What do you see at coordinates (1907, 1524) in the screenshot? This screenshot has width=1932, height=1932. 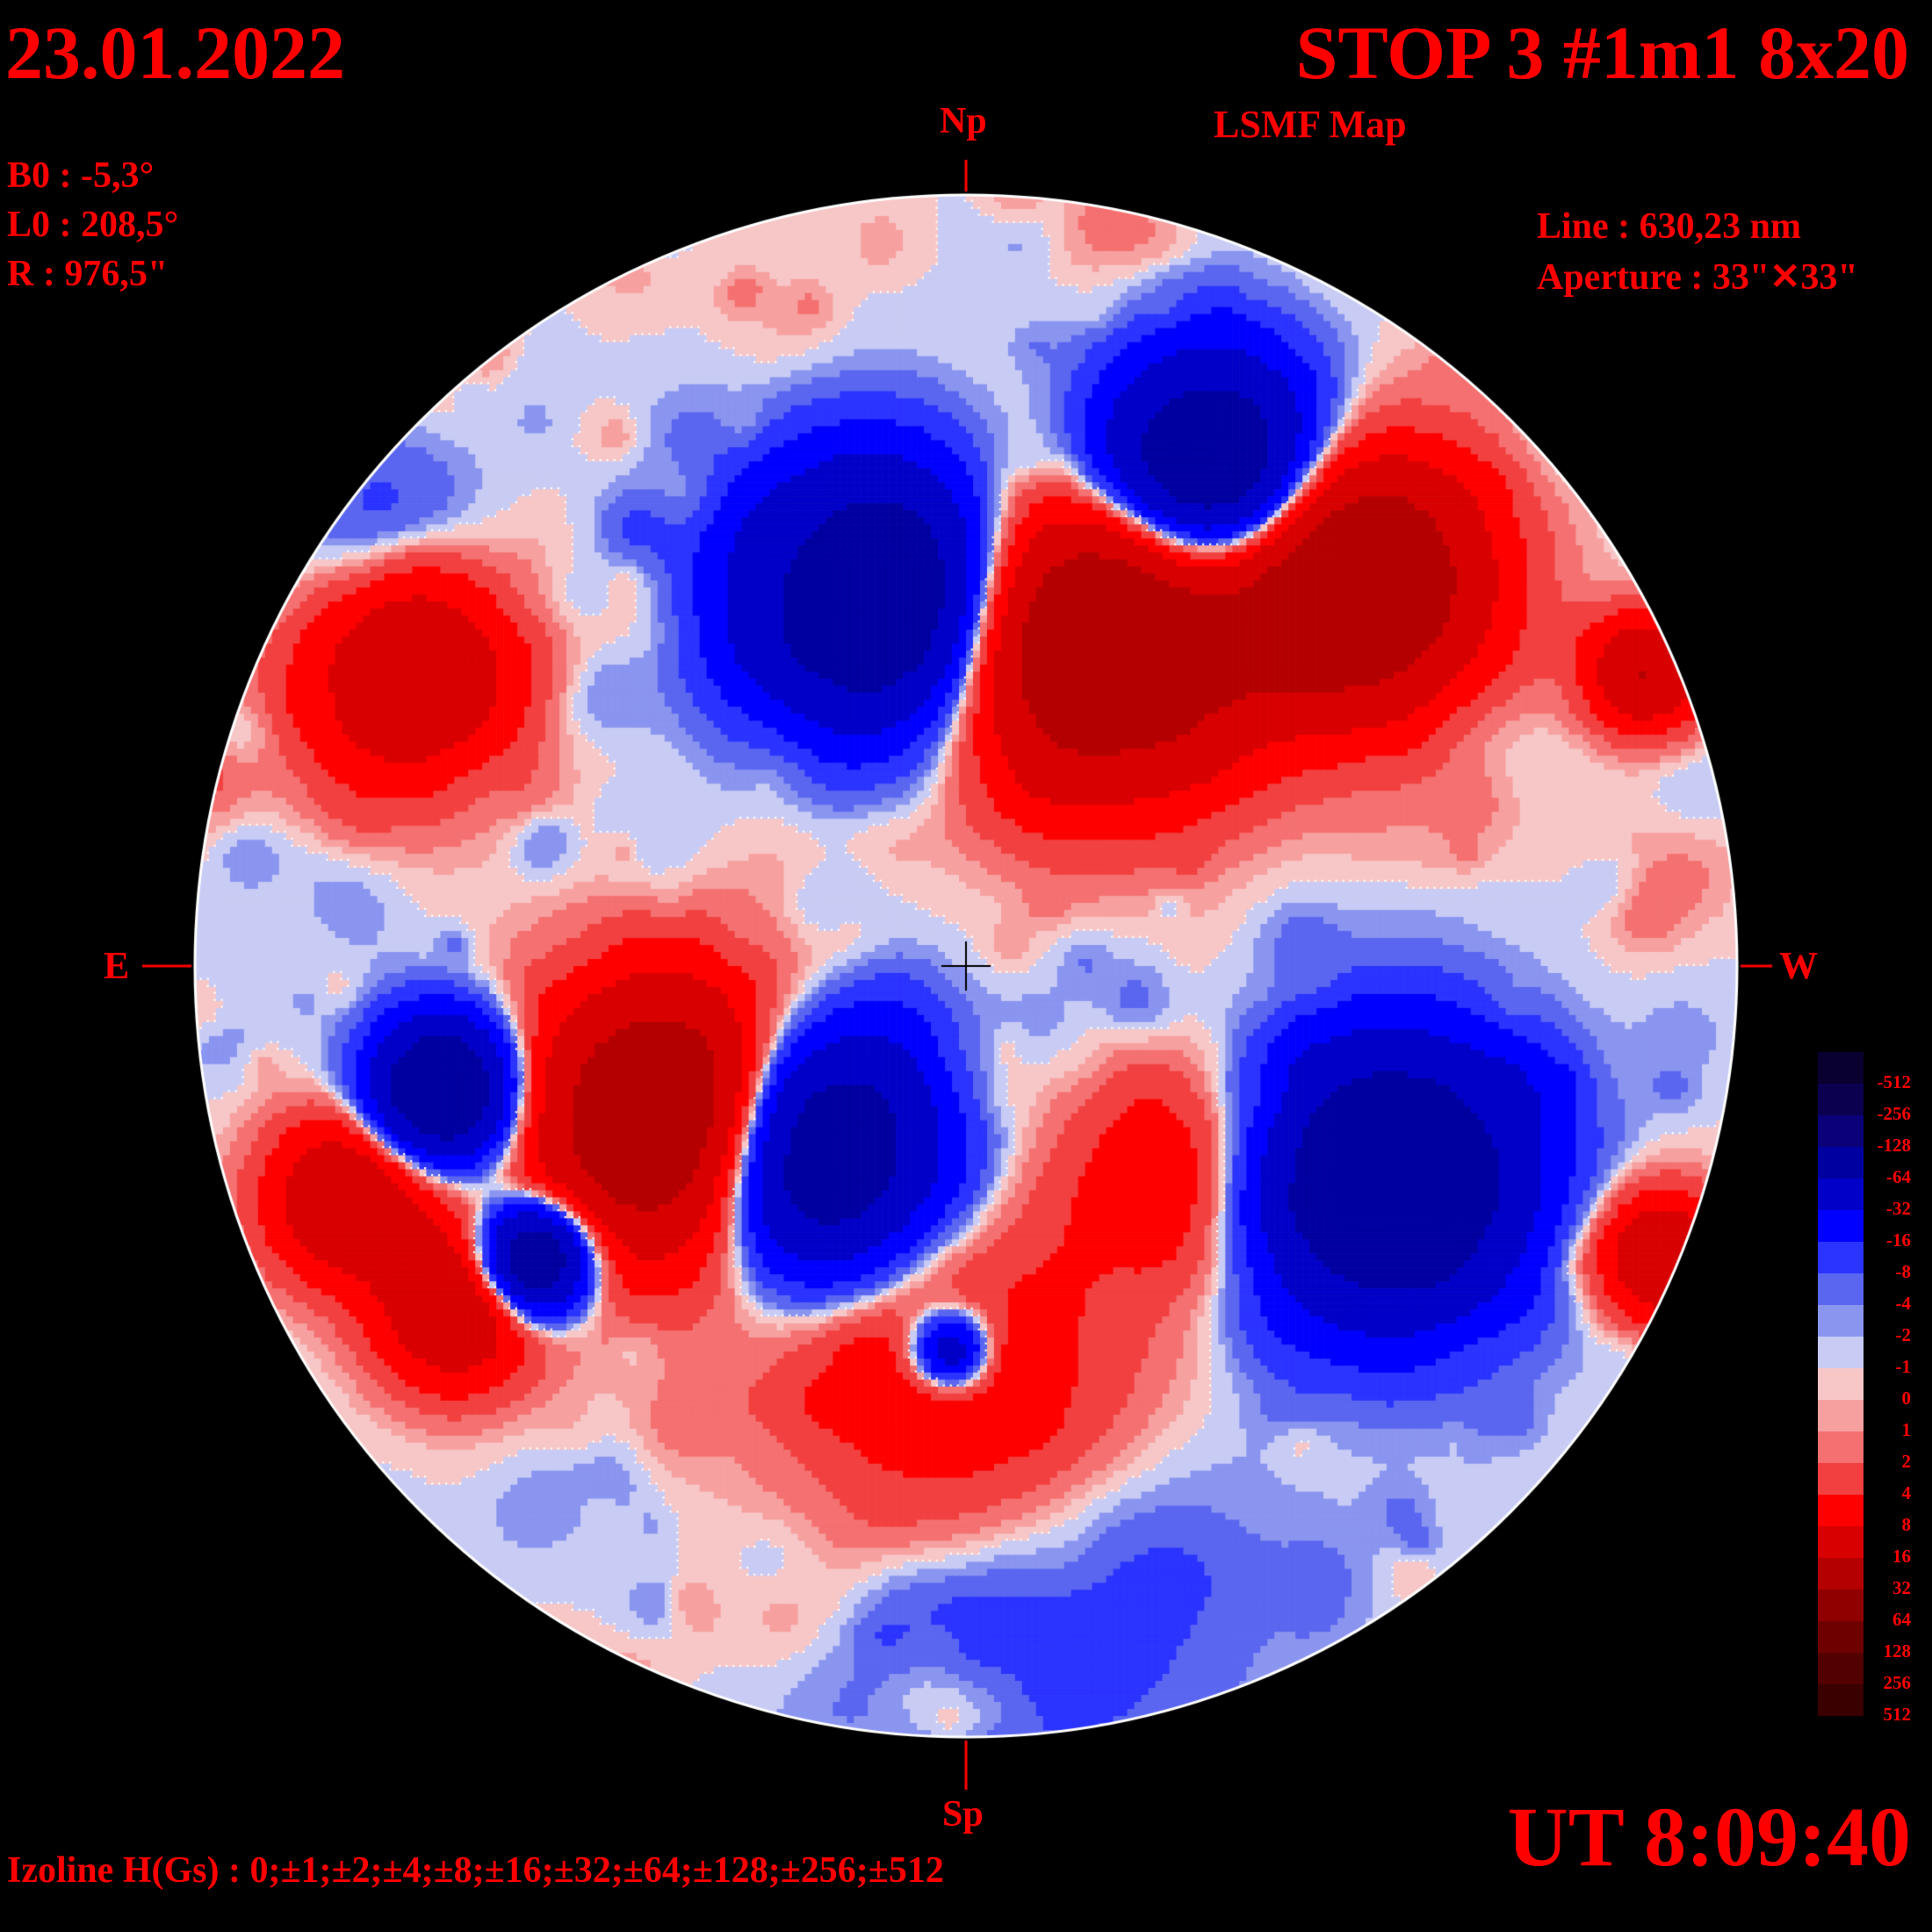 I see `colorbar-label: 8` at bounding box center [1907, 1524].